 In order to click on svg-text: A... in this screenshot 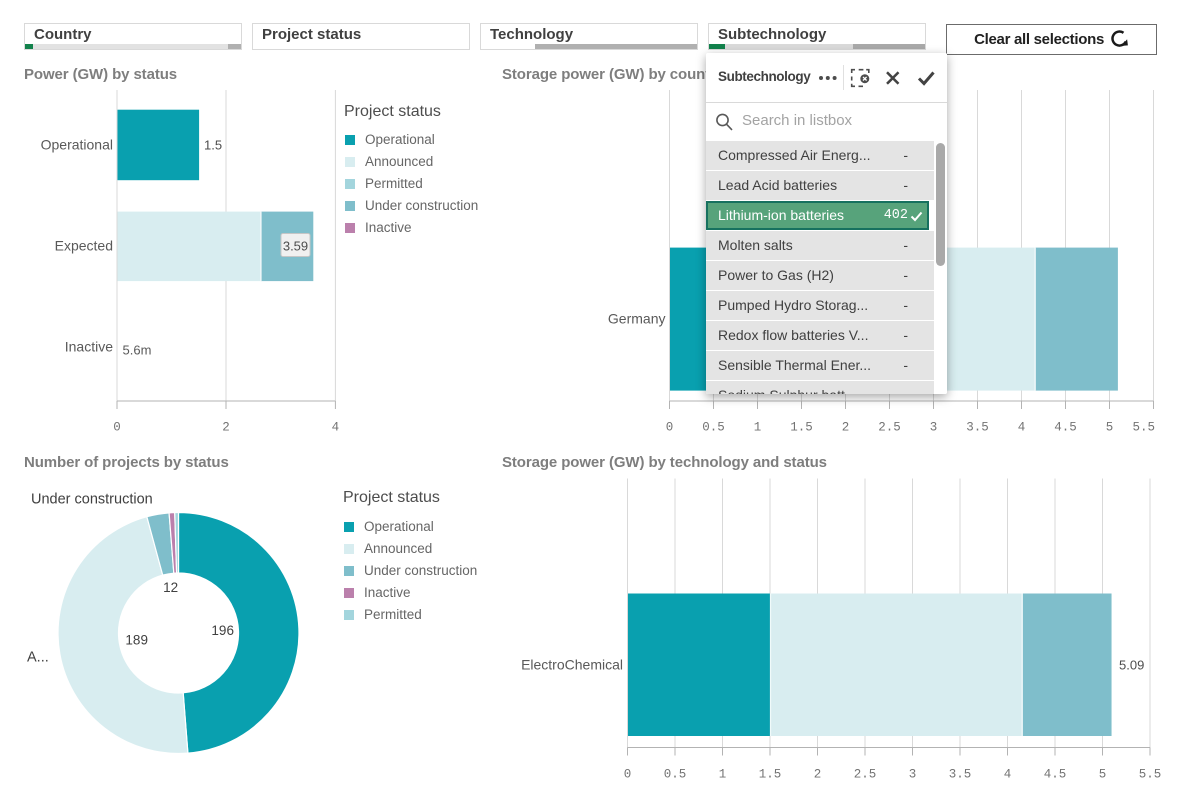, I will do `click(38, 658)`.